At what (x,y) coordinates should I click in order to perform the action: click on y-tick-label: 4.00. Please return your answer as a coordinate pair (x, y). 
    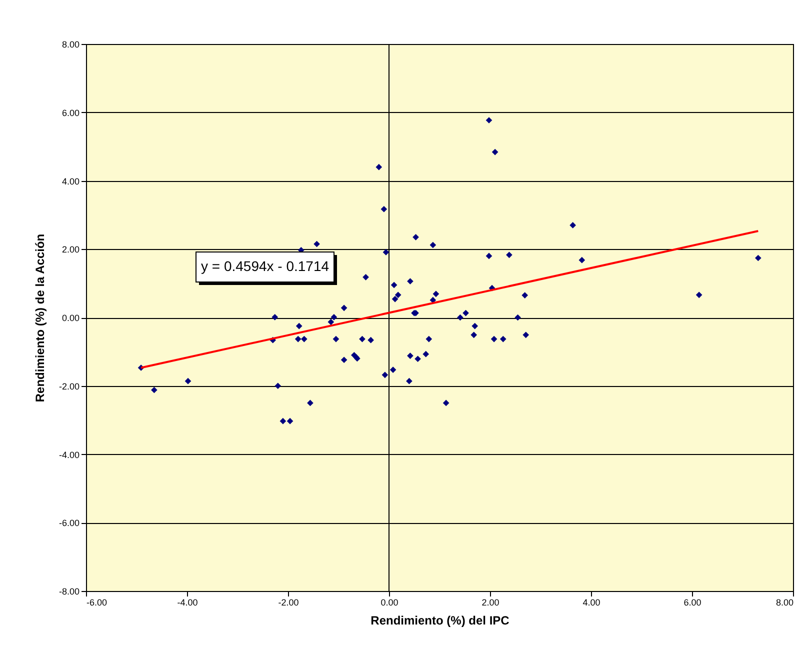
    Looking at the image, I should click on (71, 181).